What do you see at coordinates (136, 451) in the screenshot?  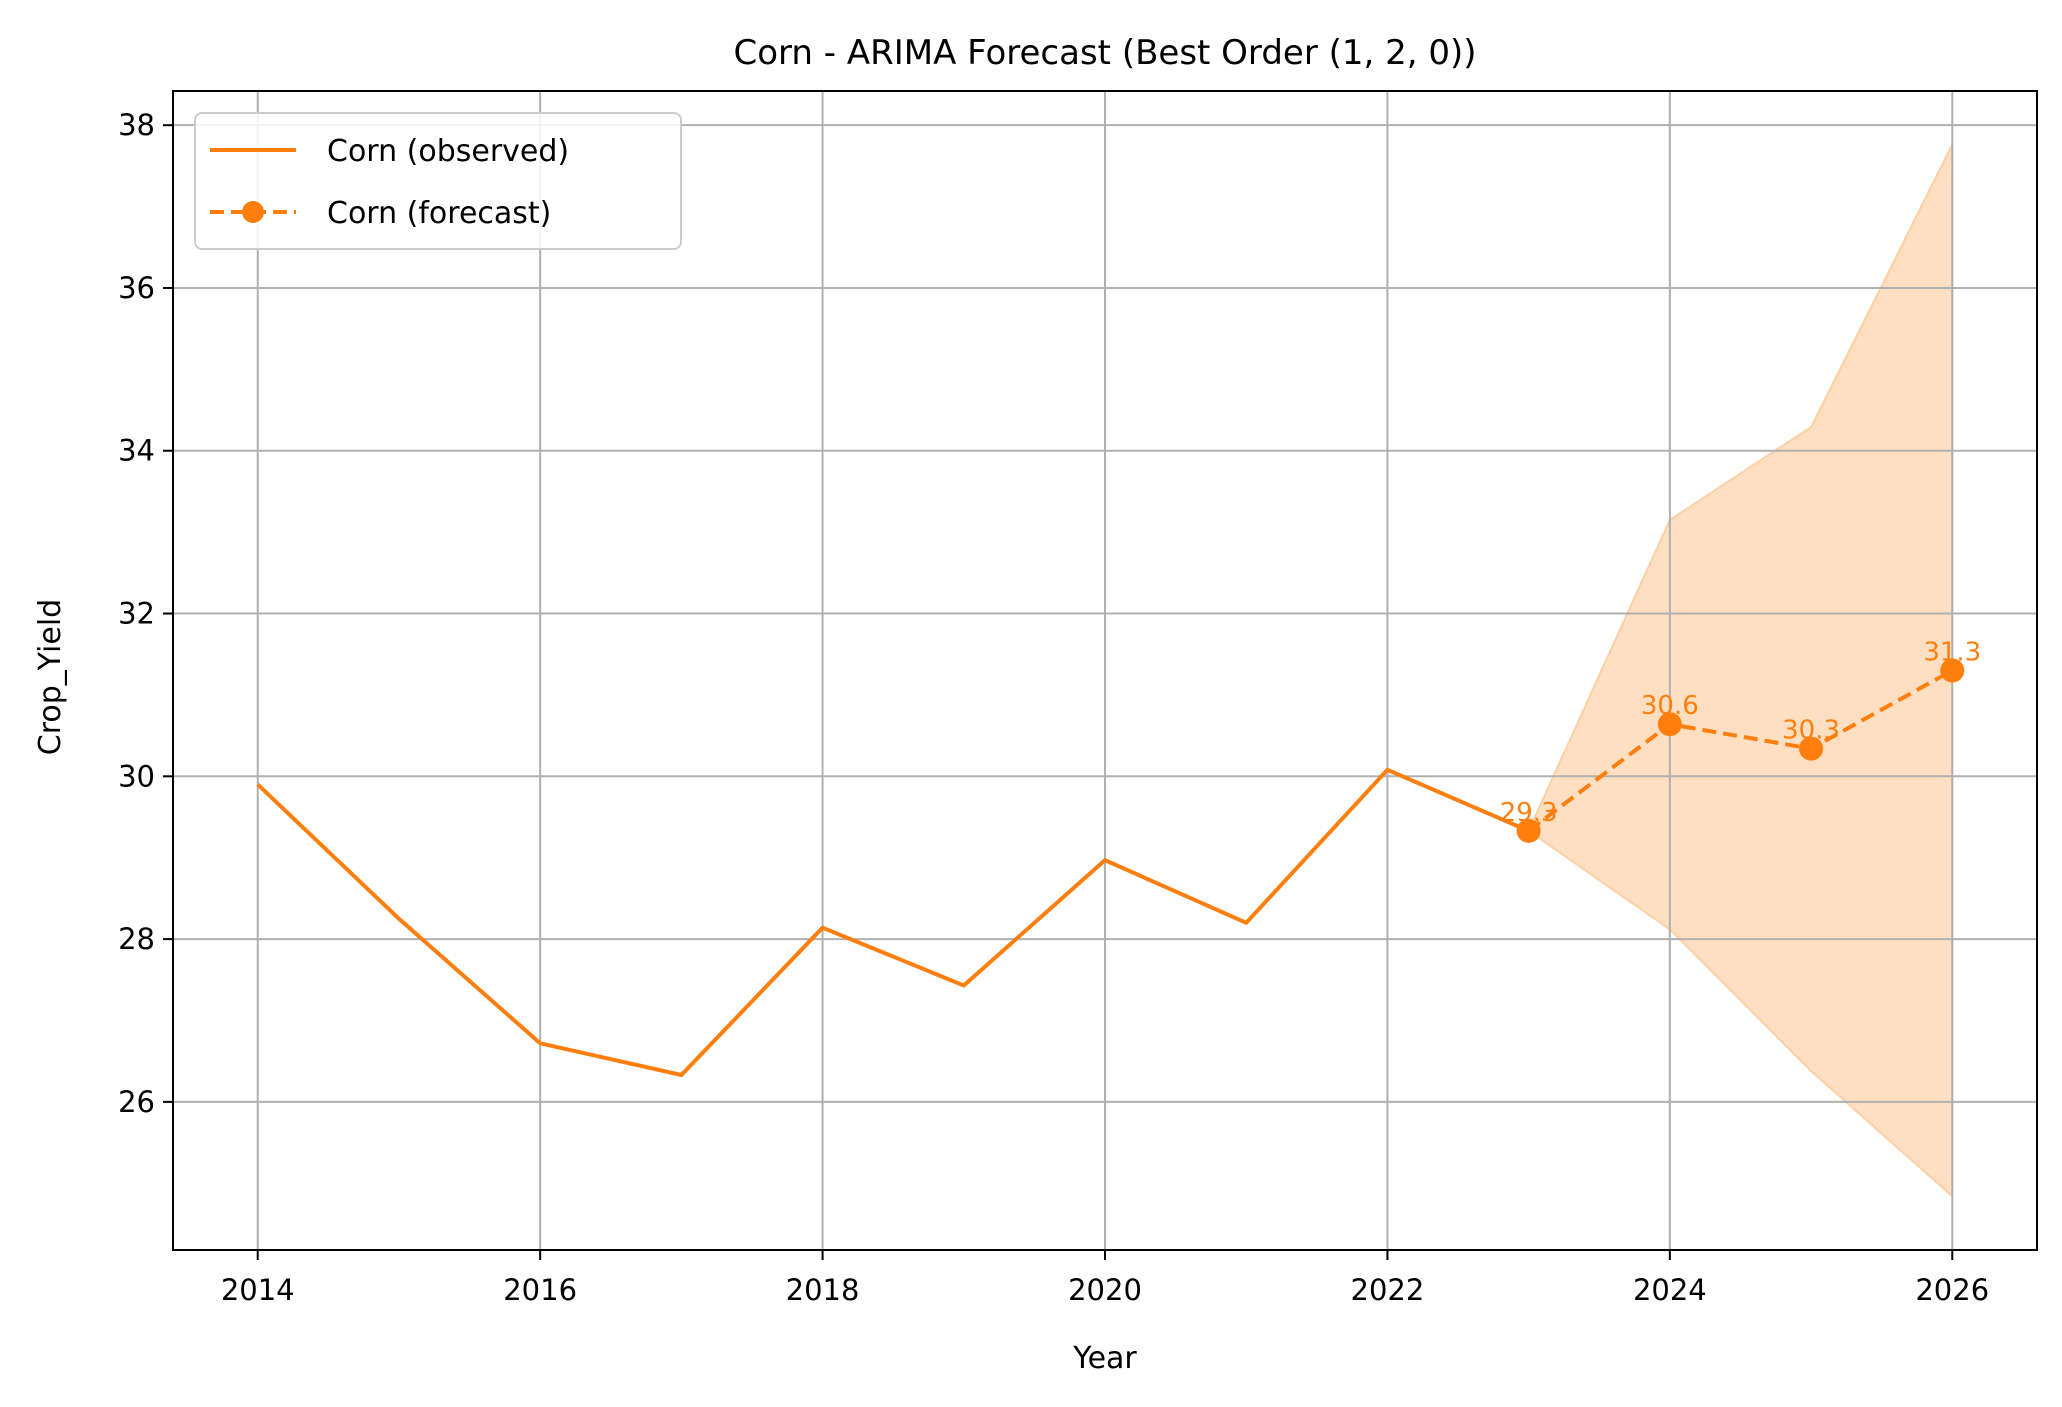 I see `y-tick-label: 34` at bounding box center [136, 451].